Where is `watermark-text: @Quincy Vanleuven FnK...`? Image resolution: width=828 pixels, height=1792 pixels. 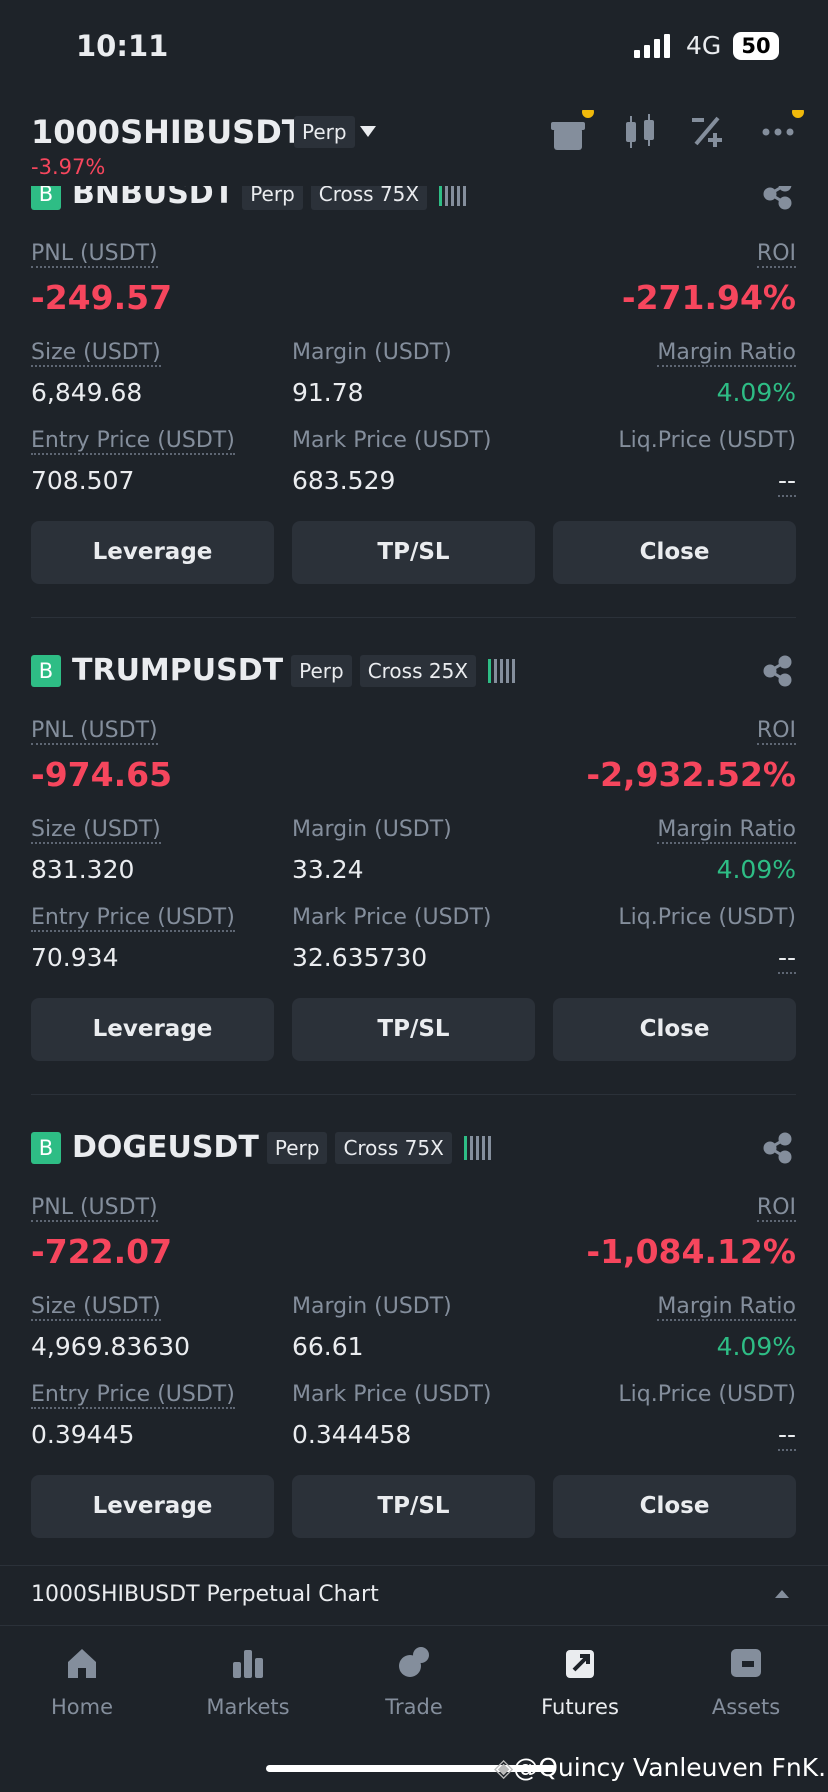
watermark-text: @Quincy Vanleuven FnK... is located at coordinates (670, 1767).